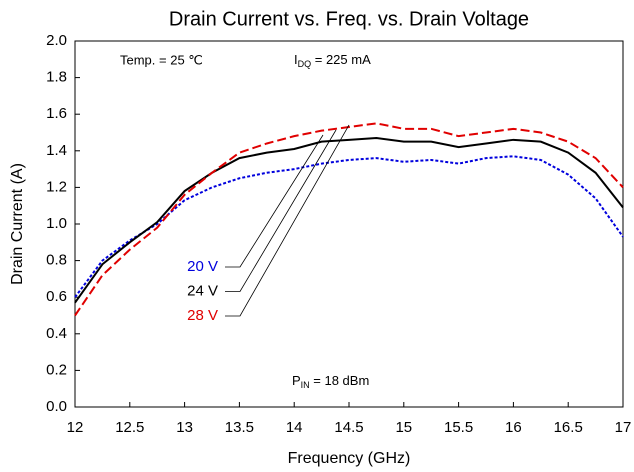 The height and width of the screenshot is (472, 634). What do you see at coordinates (56, 40) in the screenshot?
I see `y-tick-label: 2.0` at bounding box center [56, 40].